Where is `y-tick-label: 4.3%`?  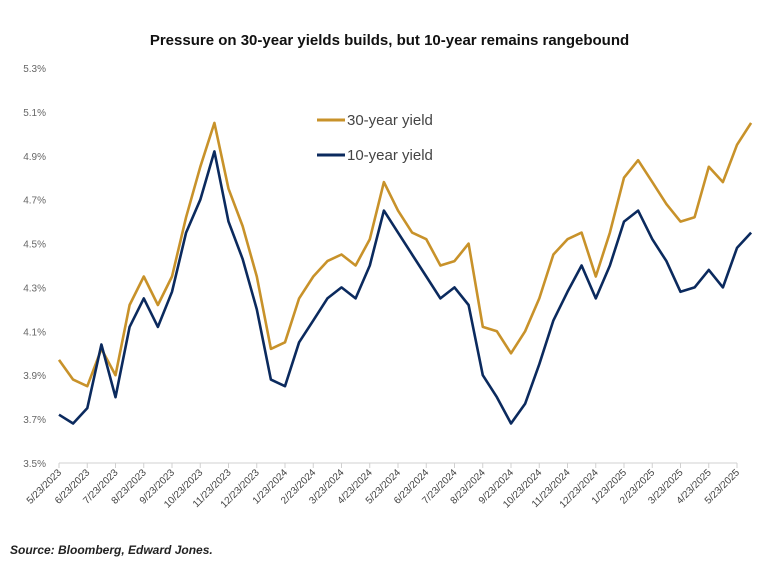 y-tick-label: 4.3% is located at coordinates (34, 288).